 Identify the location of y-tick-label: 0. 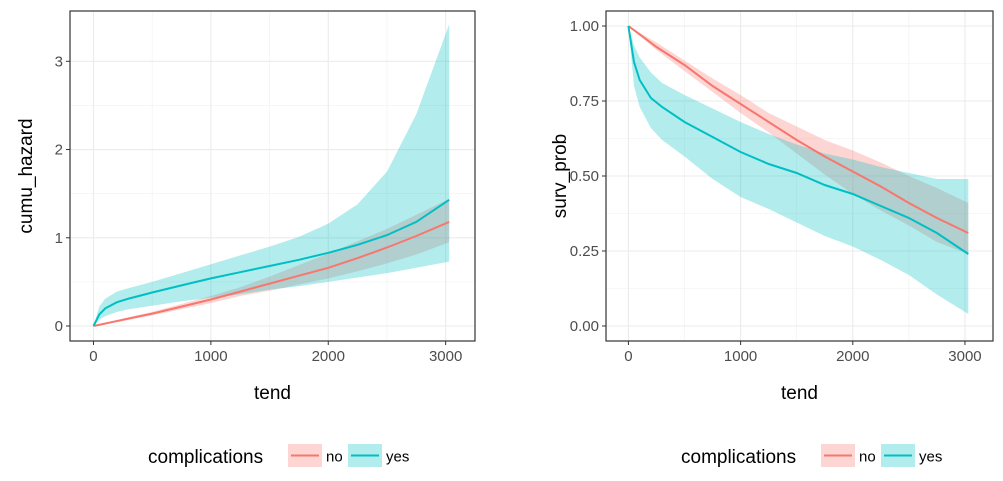
(59, 326).